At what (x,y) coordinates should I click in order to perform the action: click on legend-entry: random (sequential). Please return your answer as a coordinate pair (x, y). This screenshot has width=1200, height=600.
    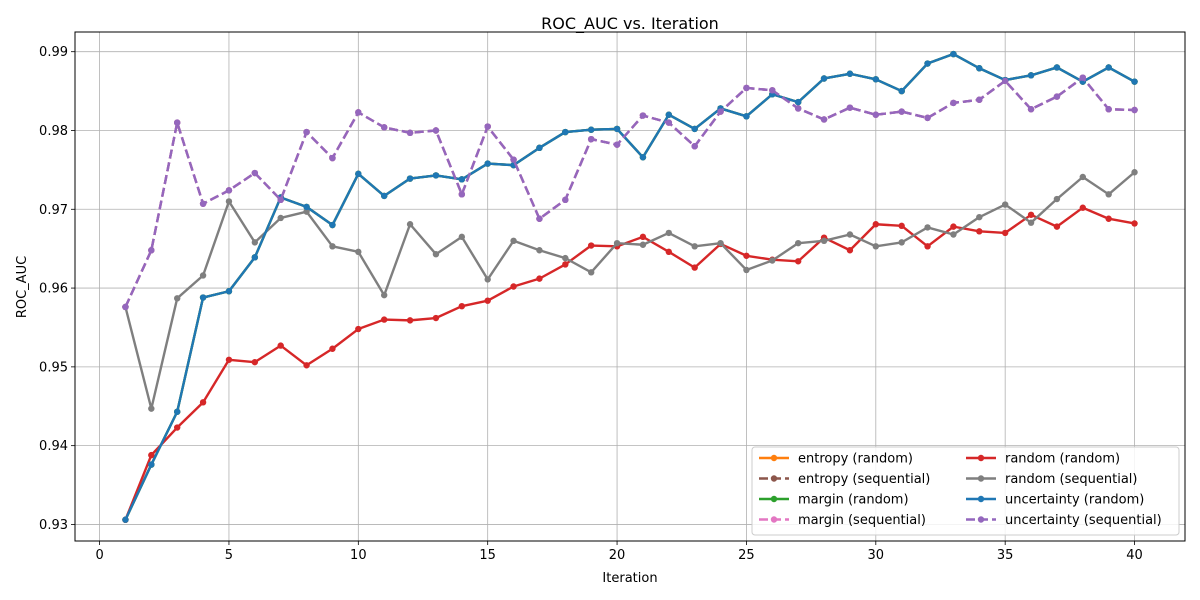
    Looking at the image, I should click on (1051, 479).